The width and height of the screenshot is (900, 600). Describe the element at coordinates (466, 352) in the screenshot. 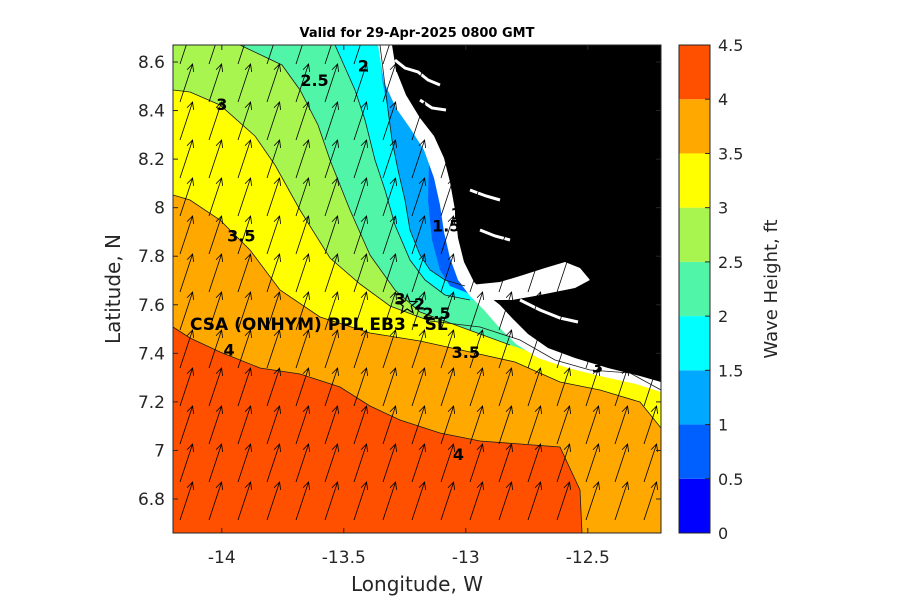

I see `contour-label: 3.5` at that location.